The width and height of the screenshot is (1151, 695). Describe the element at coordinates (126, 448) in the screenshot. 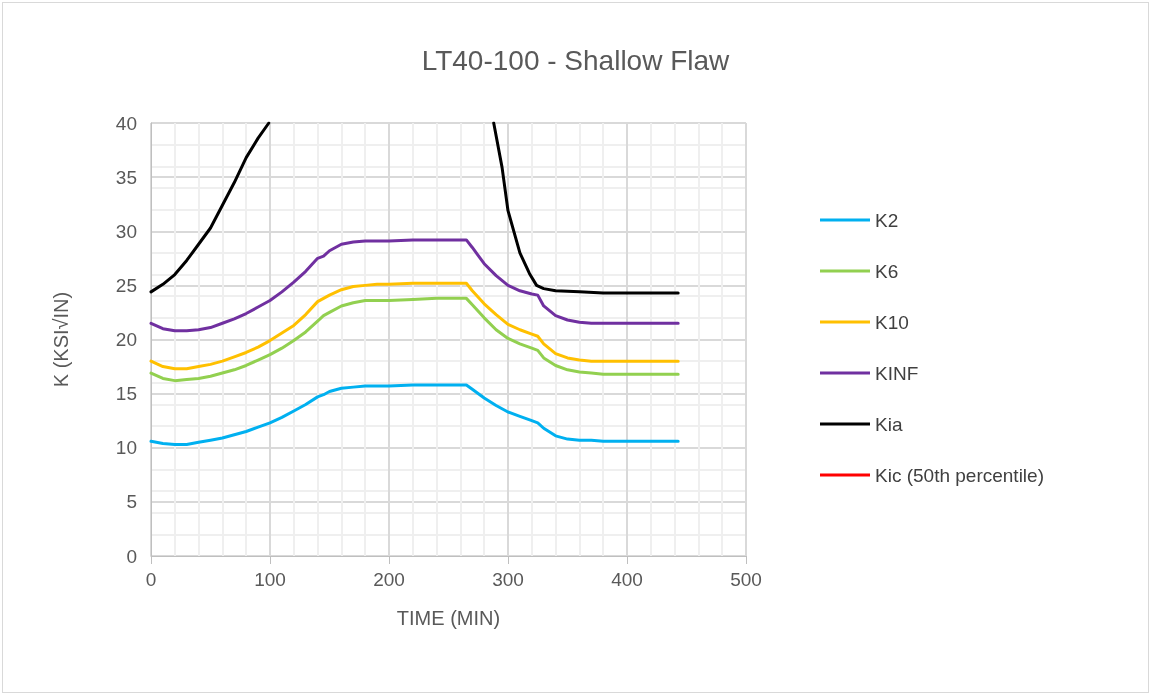

I see `y-tick-label: 10` at that location.